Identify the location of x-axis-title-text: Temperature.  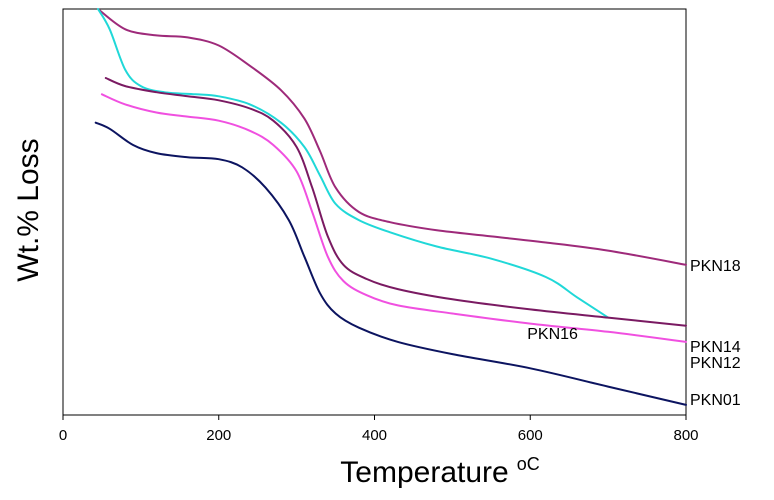
(424, 472).